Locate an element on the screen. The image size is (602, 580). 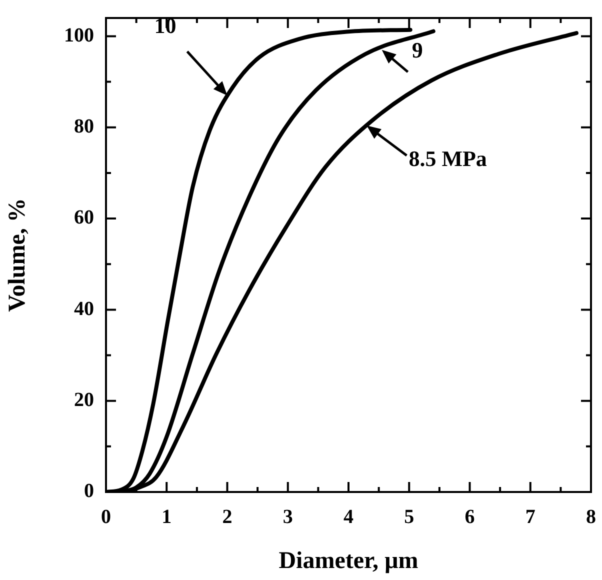
y-tick-label: 0 is located at coordinates (89, 491).